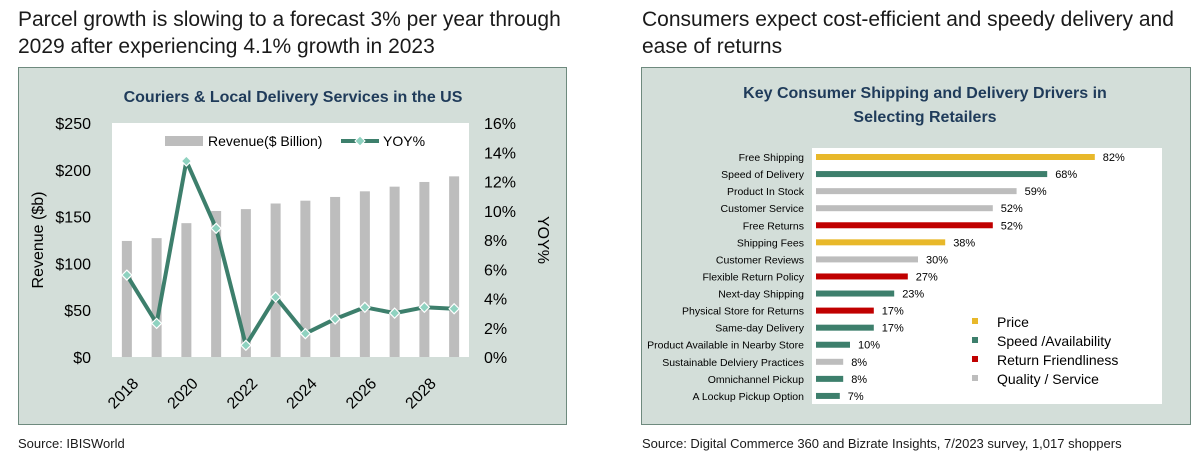 The image size is (1200, 464). What do you see at coordinates (856, 397) in the screenshot?
I see `value-label: 7%` at bounding box center [856, 397].